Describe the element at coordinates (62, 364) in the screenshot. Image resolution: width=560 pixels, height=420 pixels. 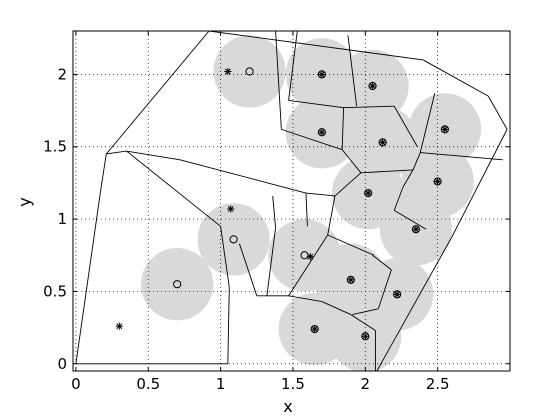
I see `y-tick-label: 0` at that location.